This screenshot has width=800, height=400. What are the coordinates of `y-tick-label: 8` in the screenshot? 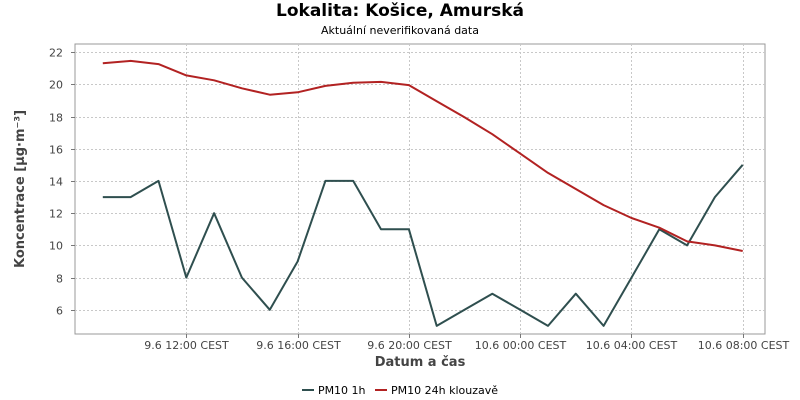 It's located at (59, 279).